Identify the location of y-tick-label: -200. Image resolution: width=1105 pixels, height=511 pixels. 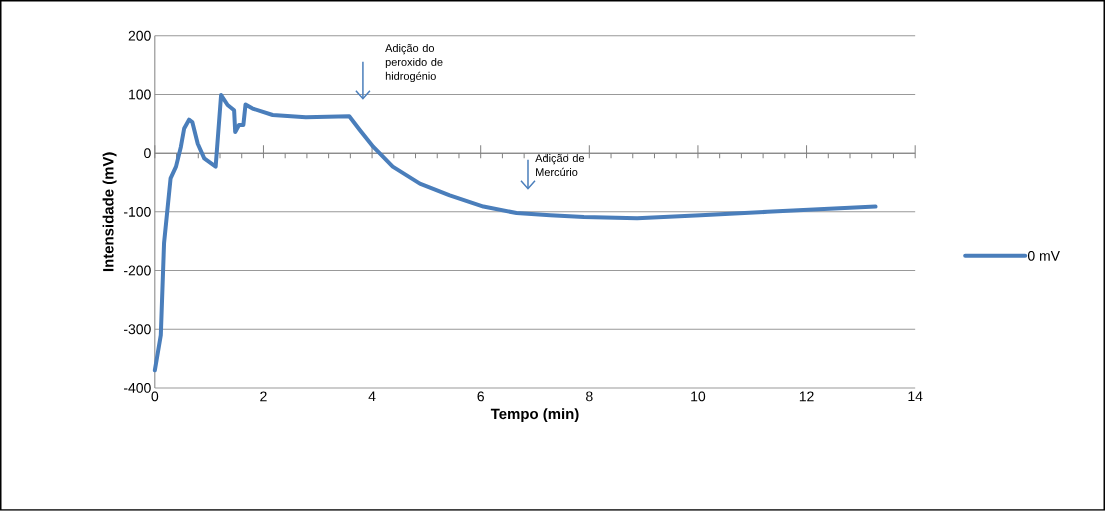
(137, 270).